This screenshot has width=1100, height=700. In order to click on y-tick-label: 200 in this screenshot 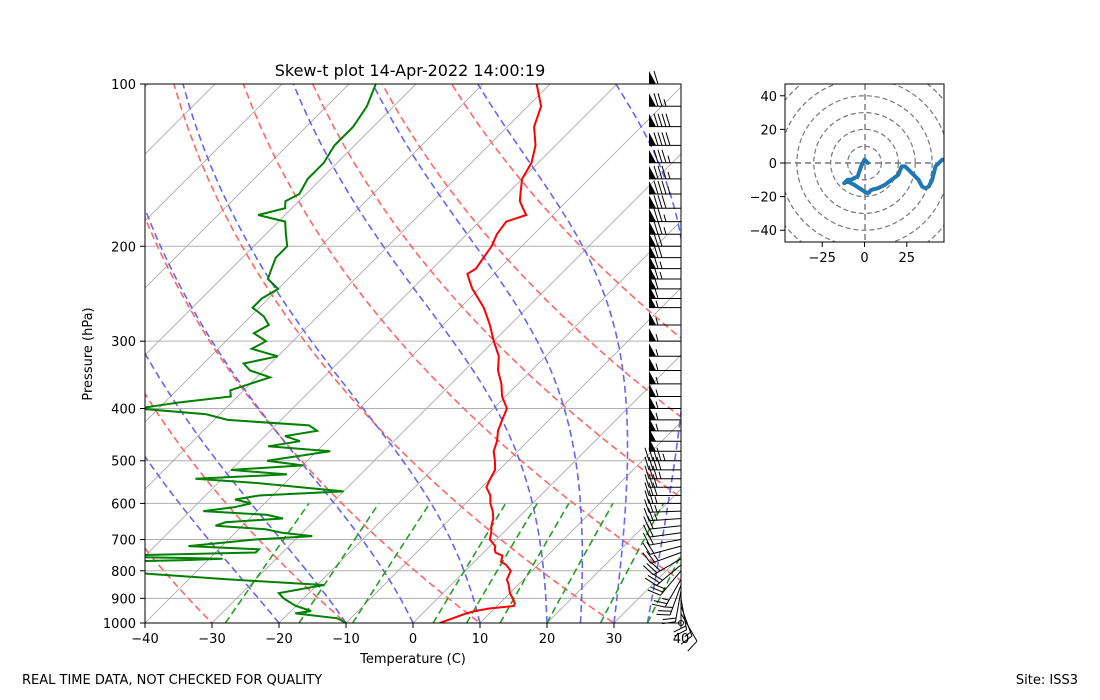, I will do `click(123, 247)`.